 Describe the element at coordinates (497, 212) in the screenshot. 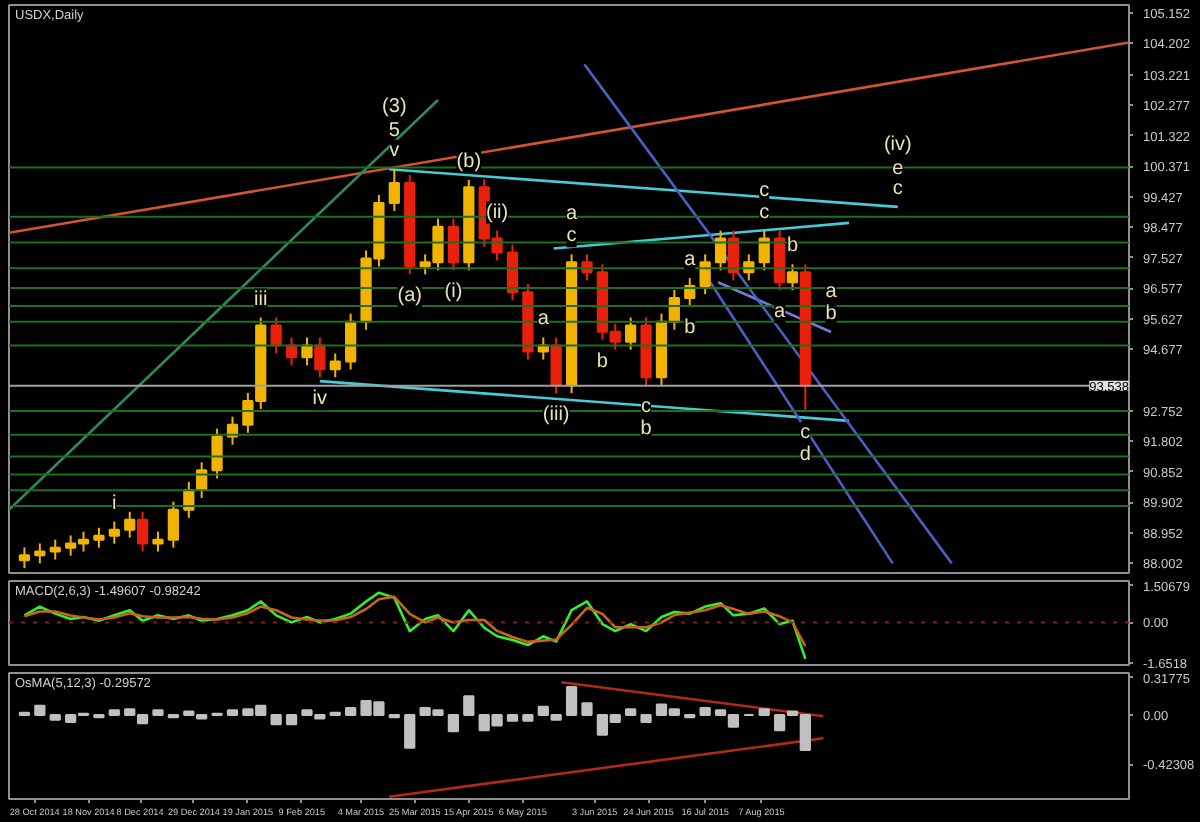

I see `annotation: (ii)` at that location.